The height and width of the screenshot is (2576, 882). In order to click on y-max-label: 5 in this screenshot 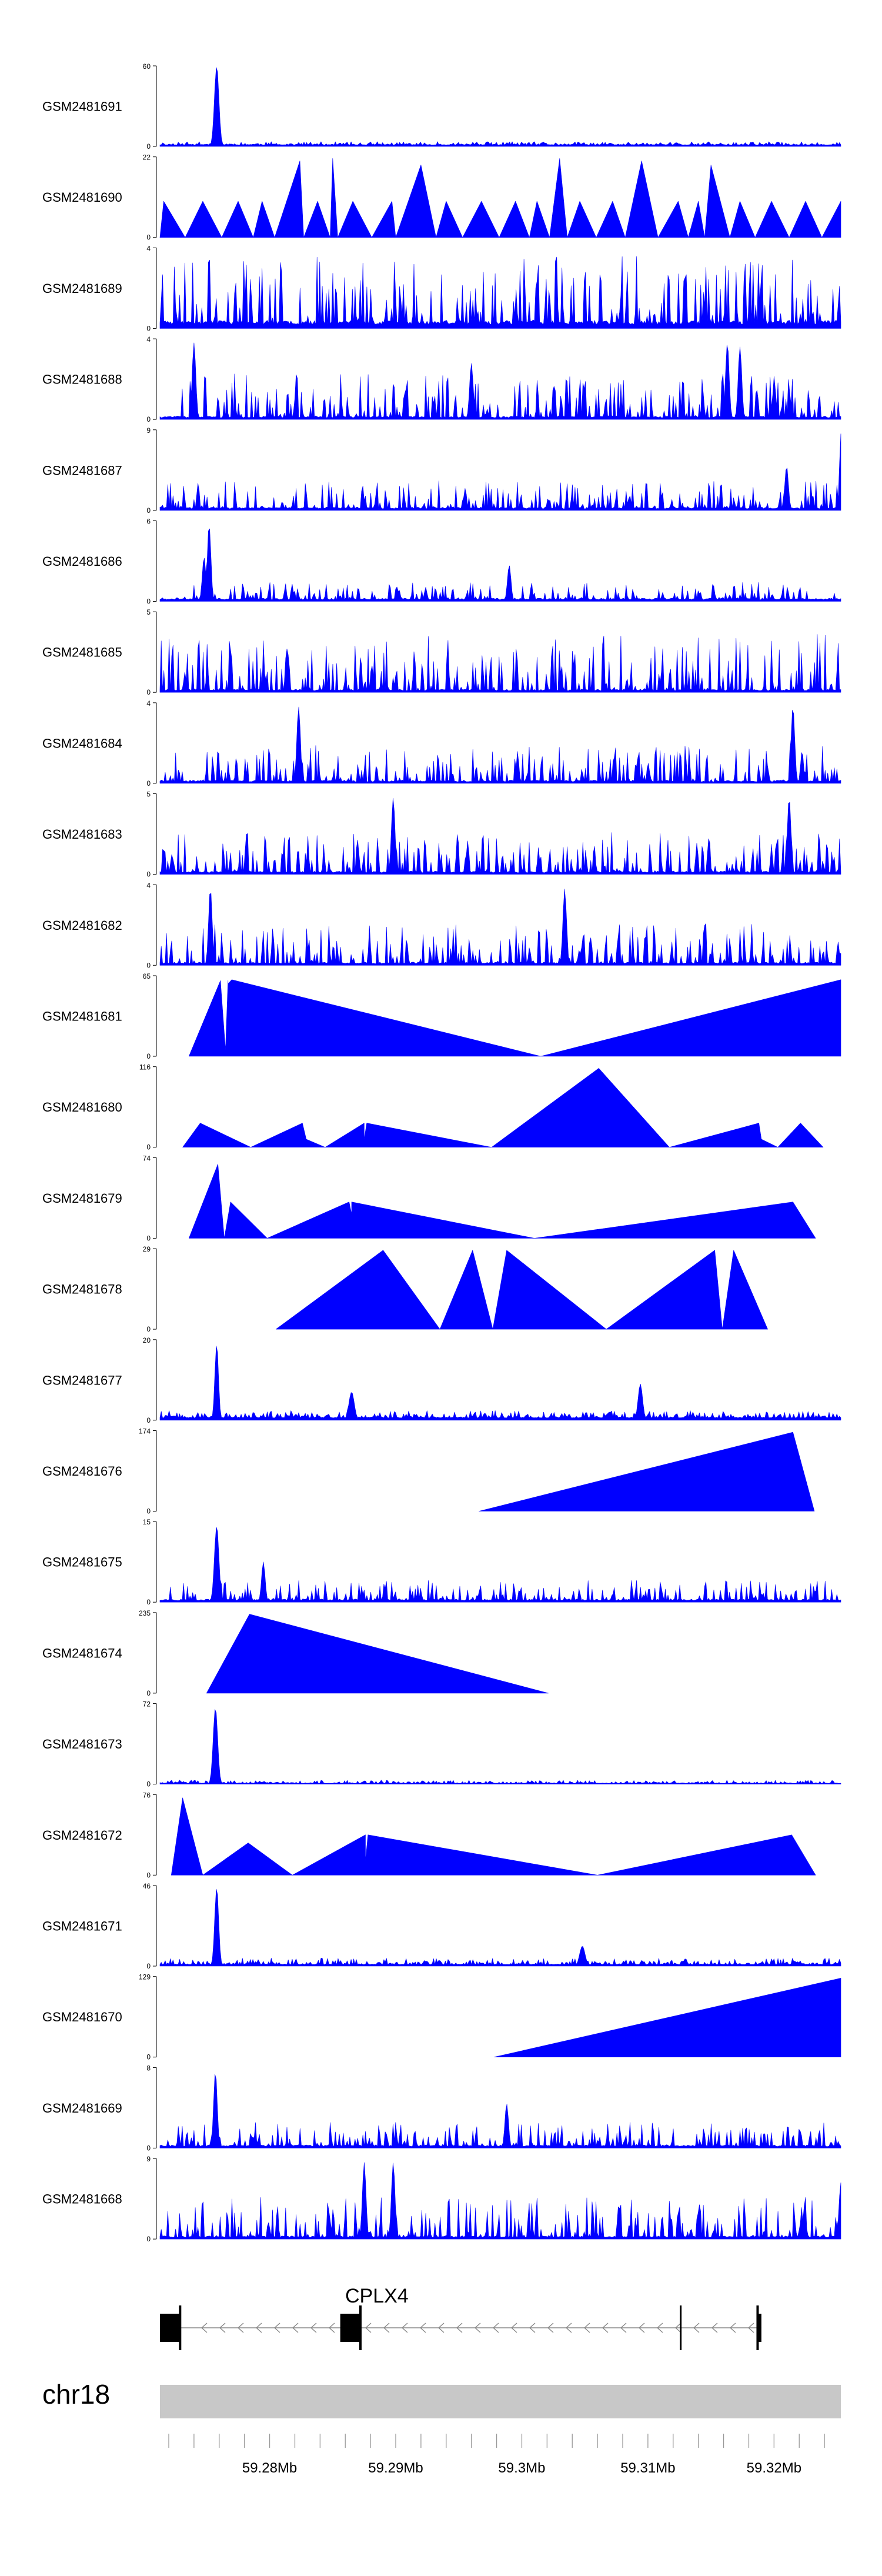, I will do `click(148, 612)`.